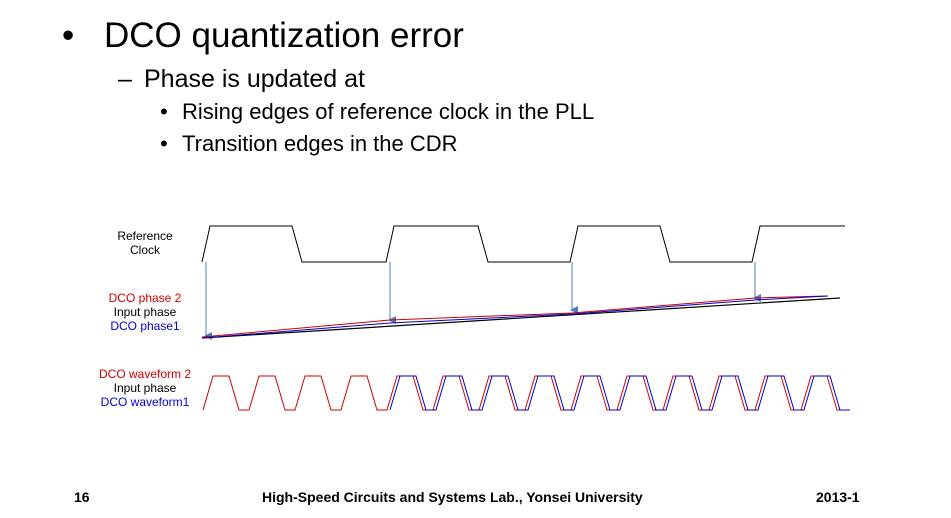 The height and width of the screenshot is (518, 951). What do you see at coordinates (284, 35) in the screenshot?
I see `slide-title-bullet: DCO quantization error` at bounding box center [284, 35].